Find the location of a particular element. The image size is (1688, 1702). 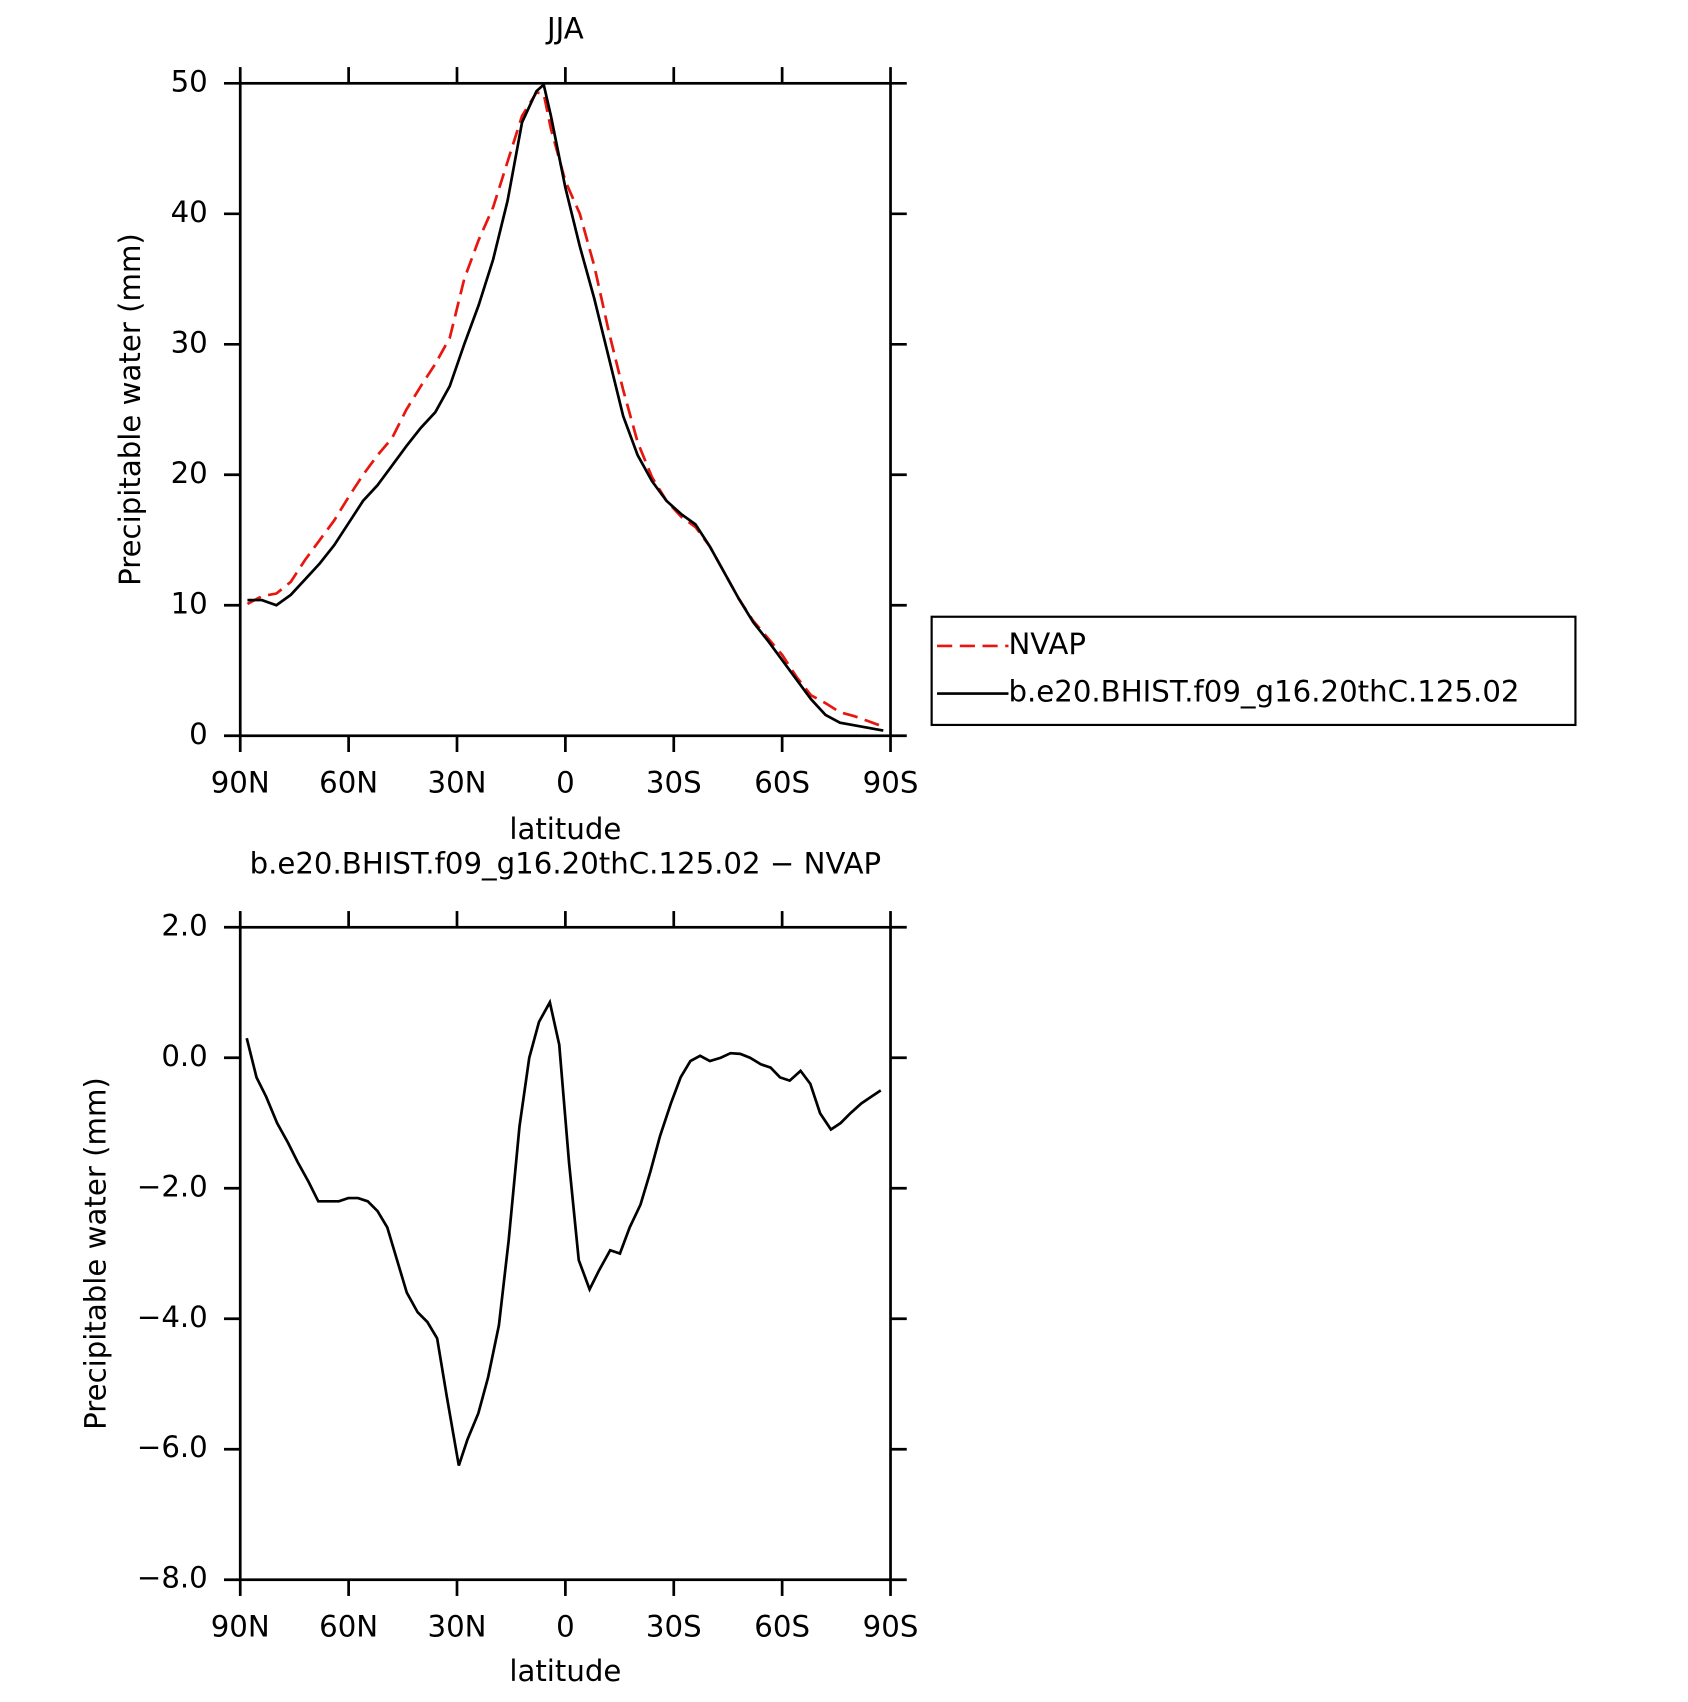

y-tick-label: 20 is located at coordinates (189, 473).